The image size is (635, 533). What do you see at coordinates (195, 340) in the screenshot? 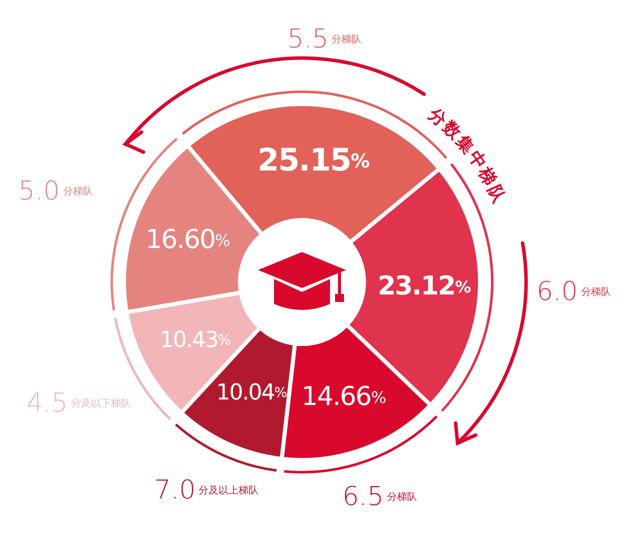
I see `data-label: 10.43%` at bounding box center [195, 340].